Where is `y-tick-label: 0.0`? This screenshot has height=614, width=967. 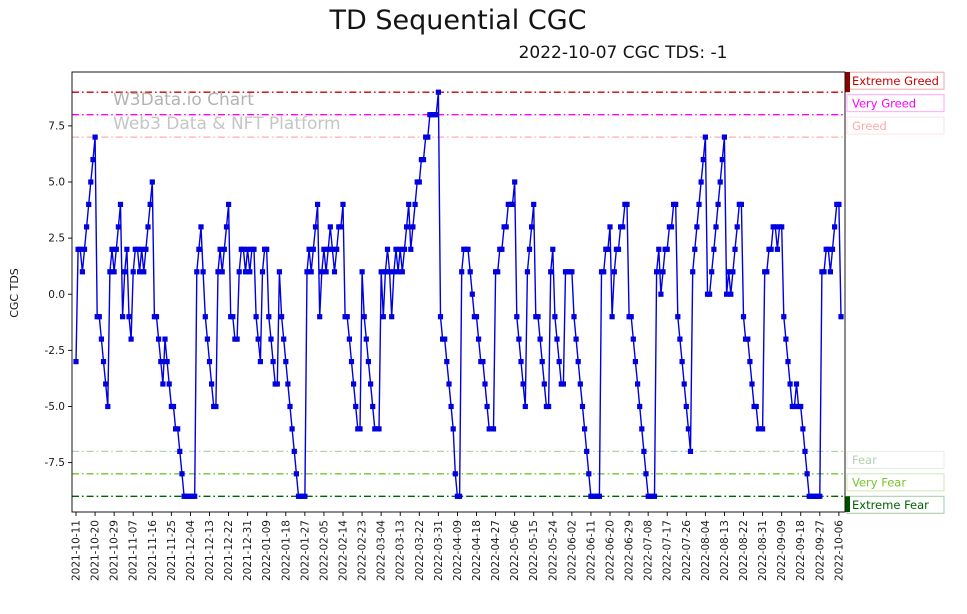 y-tick-label: 0.0 is located at coordinates (56, 295).